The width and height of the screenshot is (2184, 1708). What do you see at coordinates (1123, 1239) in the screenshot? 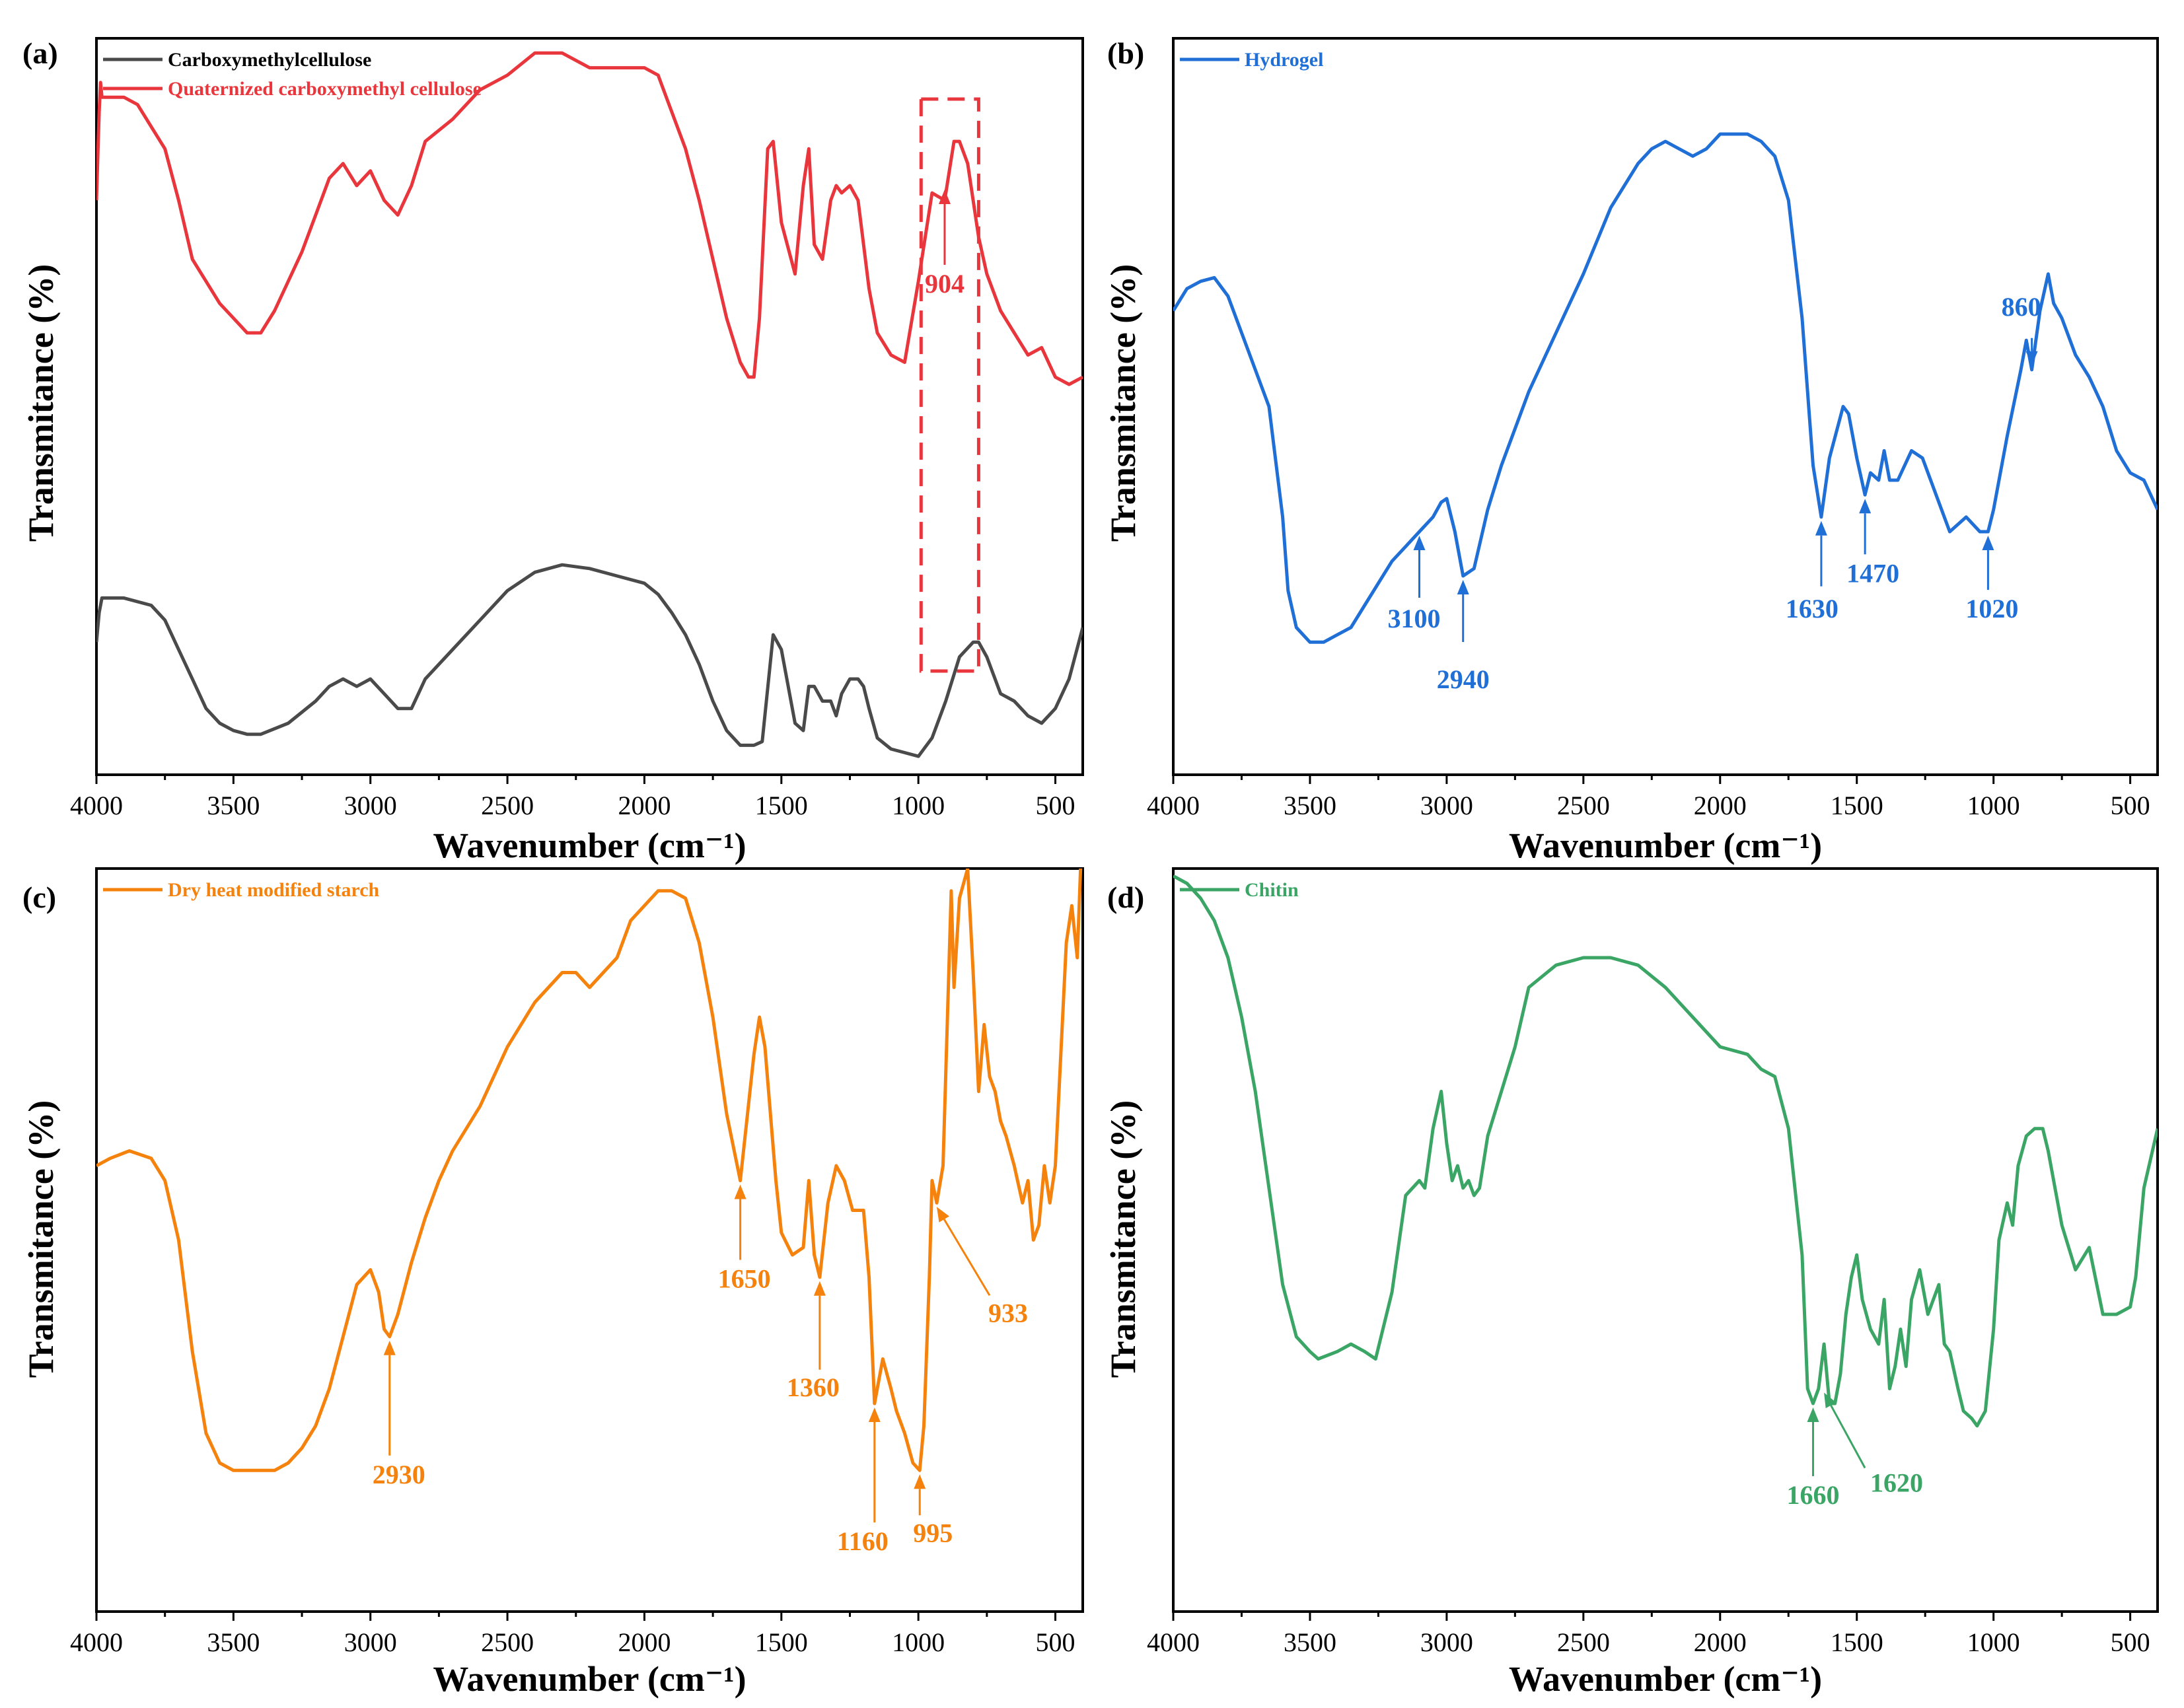
I see `y-axis-title-3: Transmitance (%)` at bounding box center [1123, 1239].